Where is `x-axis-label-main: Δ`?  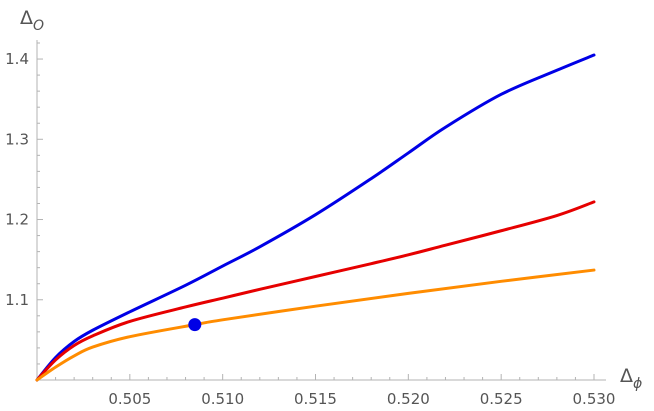 x-axis-label-main: Δ is located at coordinates (626, 376).